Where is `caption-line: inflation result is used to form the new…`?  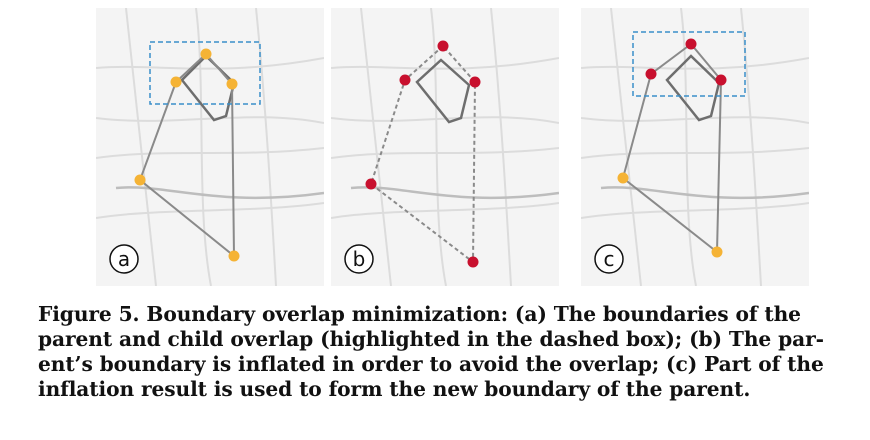 caption-line: inflation result is used to form the new… is located at coordinates (394, 389).